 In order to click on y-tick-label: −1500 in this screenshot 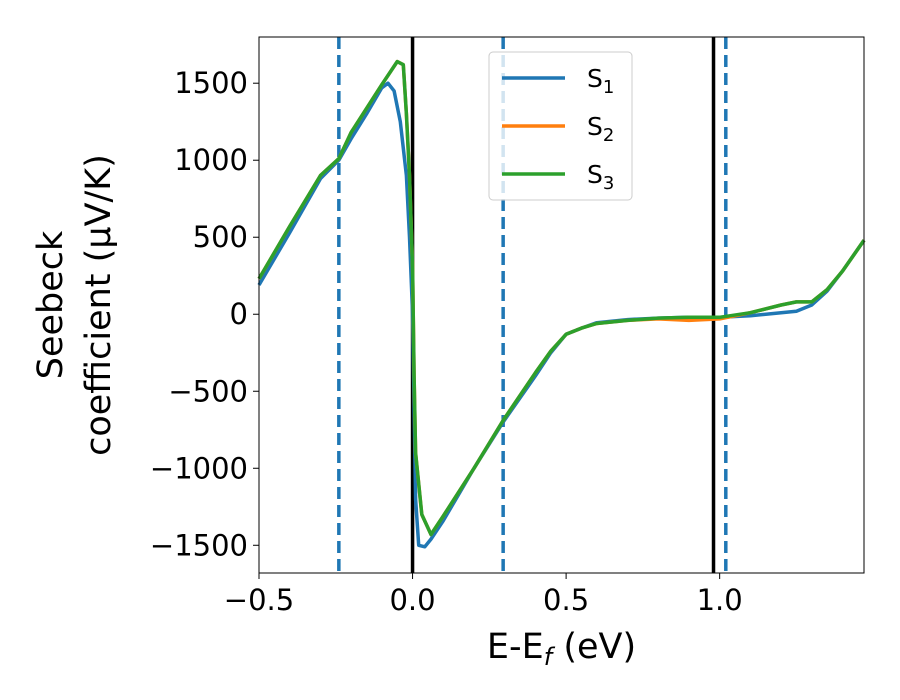, I will do `click(199, 545)`.